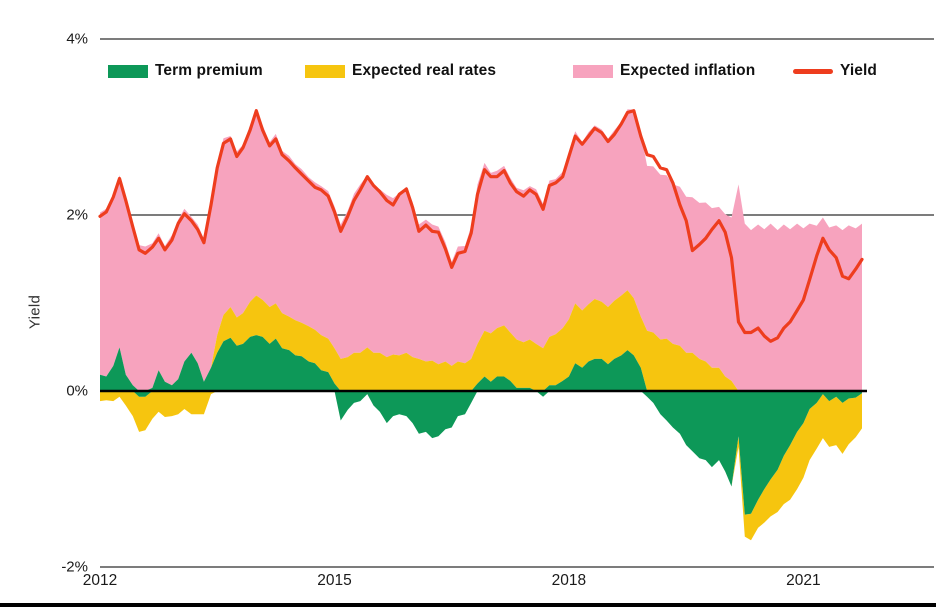 This screenshot has height=614, width=936. I want to click on legend-item-expected-inflation: Expected inflation, so click(664, 71).